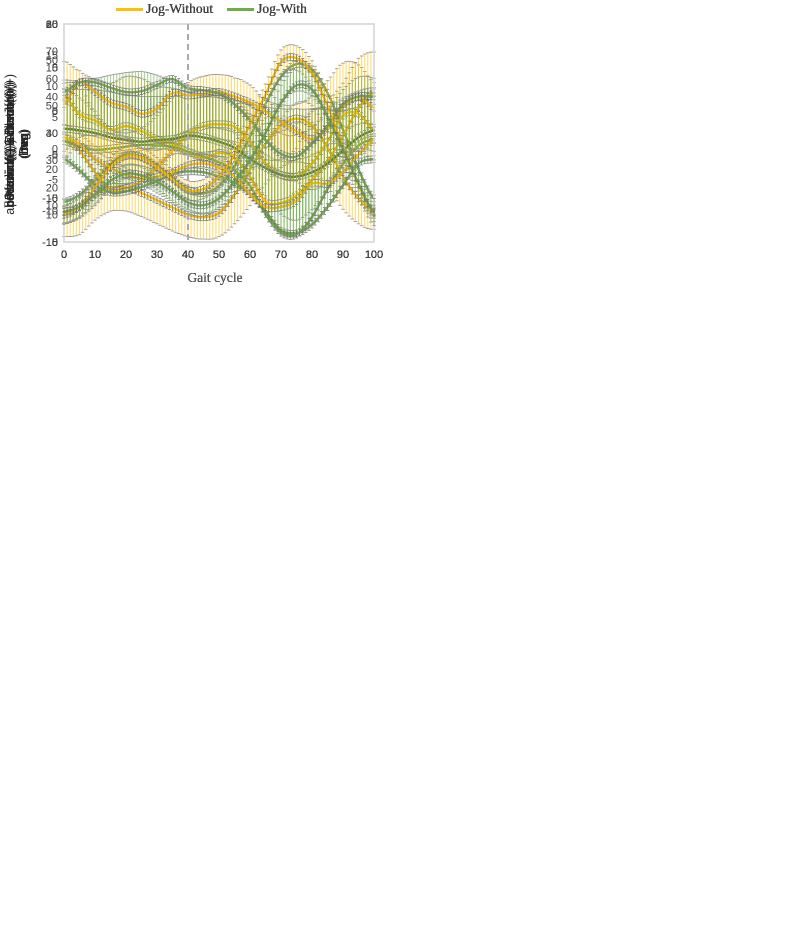 This screenshot has height=925, width=787. What do you see at coordinates (282, 8) in the screenshot?
I see `legend-label-jog-with: Jog-With` at bounding box center [282, 8].